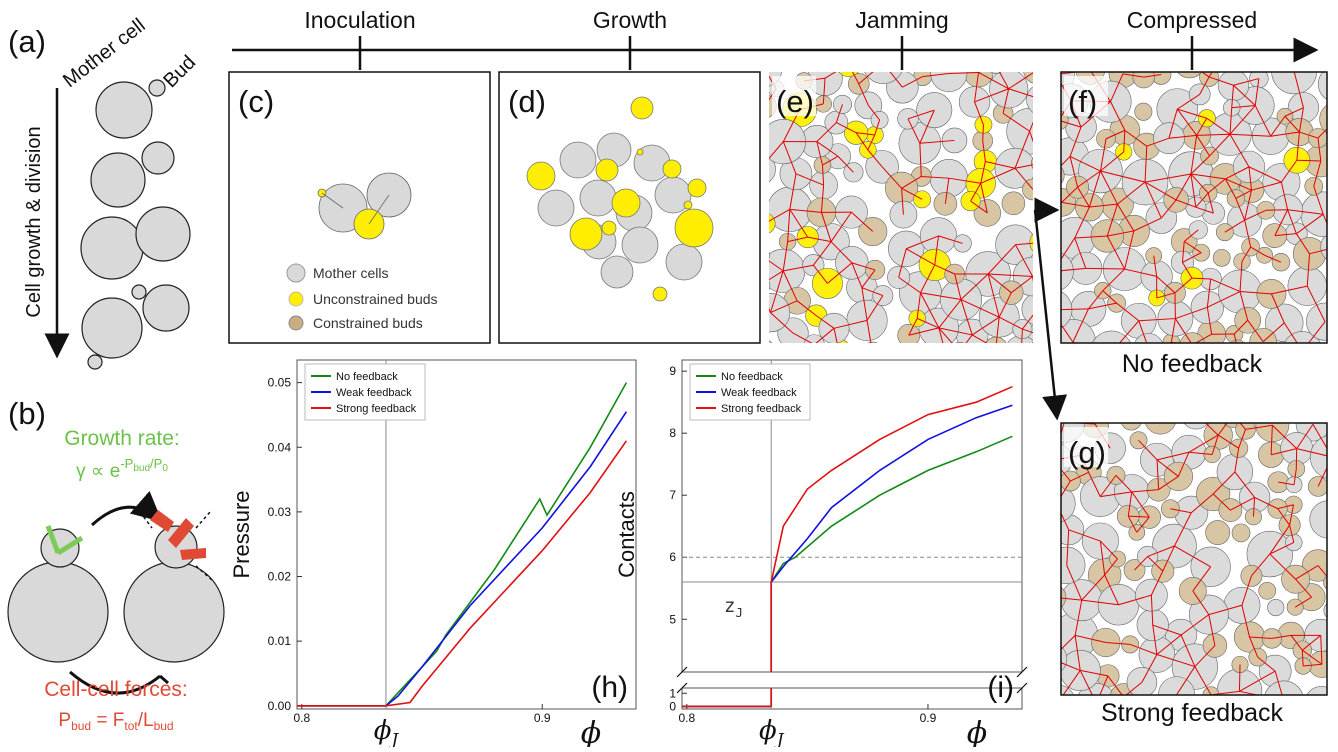 Image resolution: width=1338 pixels, height=752 pixels. I want to click on timeline-label: Jamming, so click(901, 20).